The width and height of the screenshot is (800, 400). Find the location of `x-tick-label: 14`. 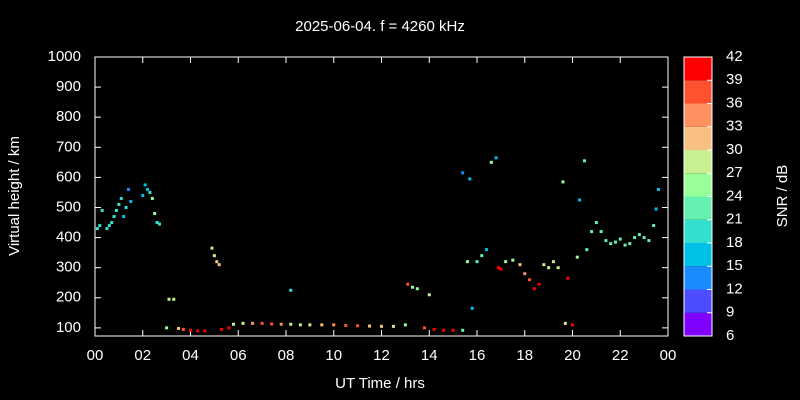

x-tick-label: 14 is located at coordinates (429, 355).